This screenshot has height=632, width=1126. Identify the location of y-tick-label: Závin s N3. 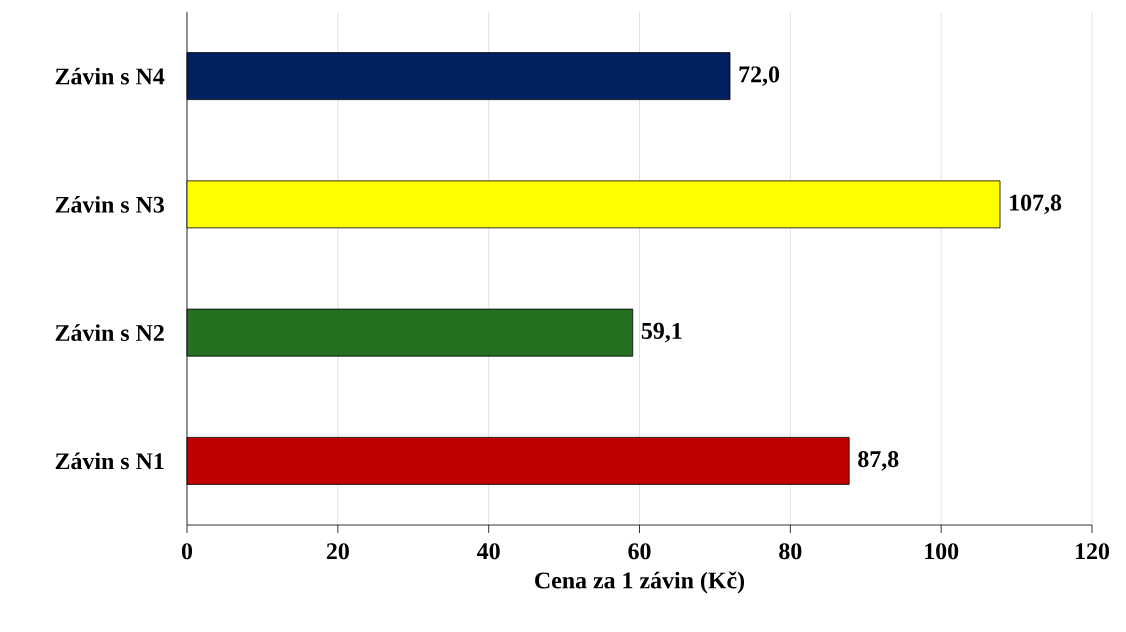
(109, 204).